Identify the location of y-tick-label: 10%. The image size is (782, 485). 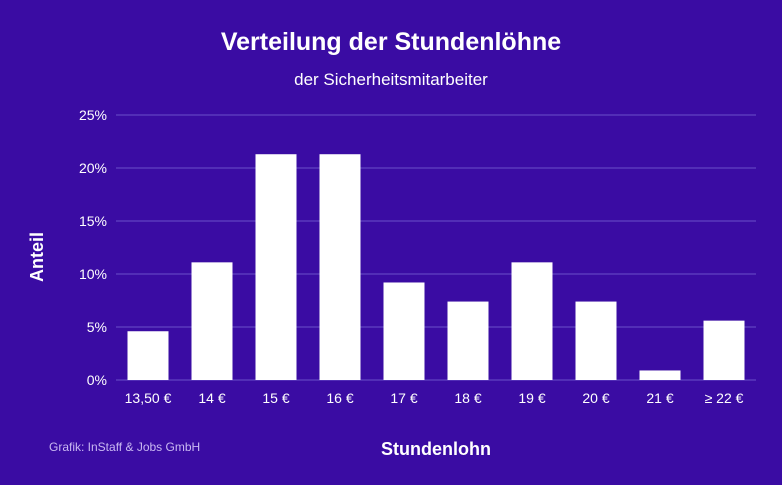
(93, 274).